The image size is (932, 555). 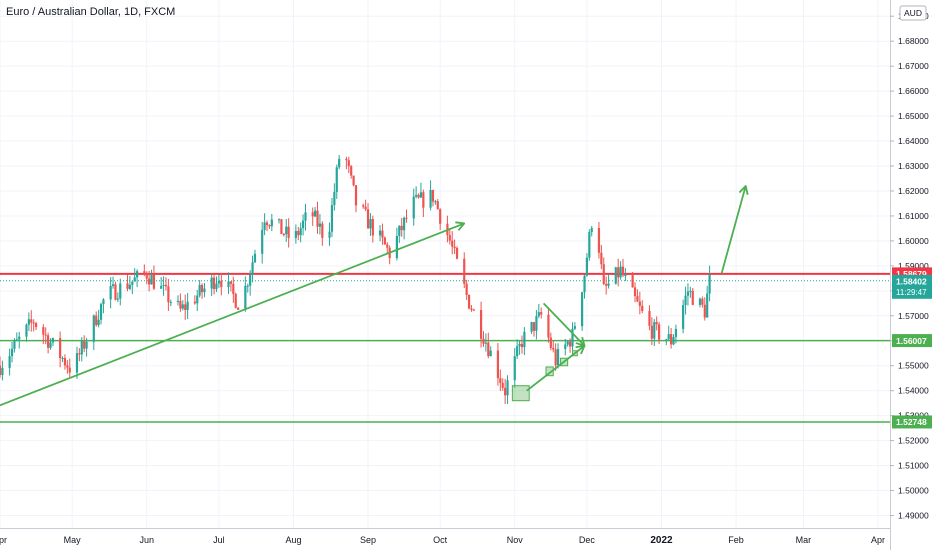 I want to click on y-tick-label: 1.62000, so click(x=913, y=191).